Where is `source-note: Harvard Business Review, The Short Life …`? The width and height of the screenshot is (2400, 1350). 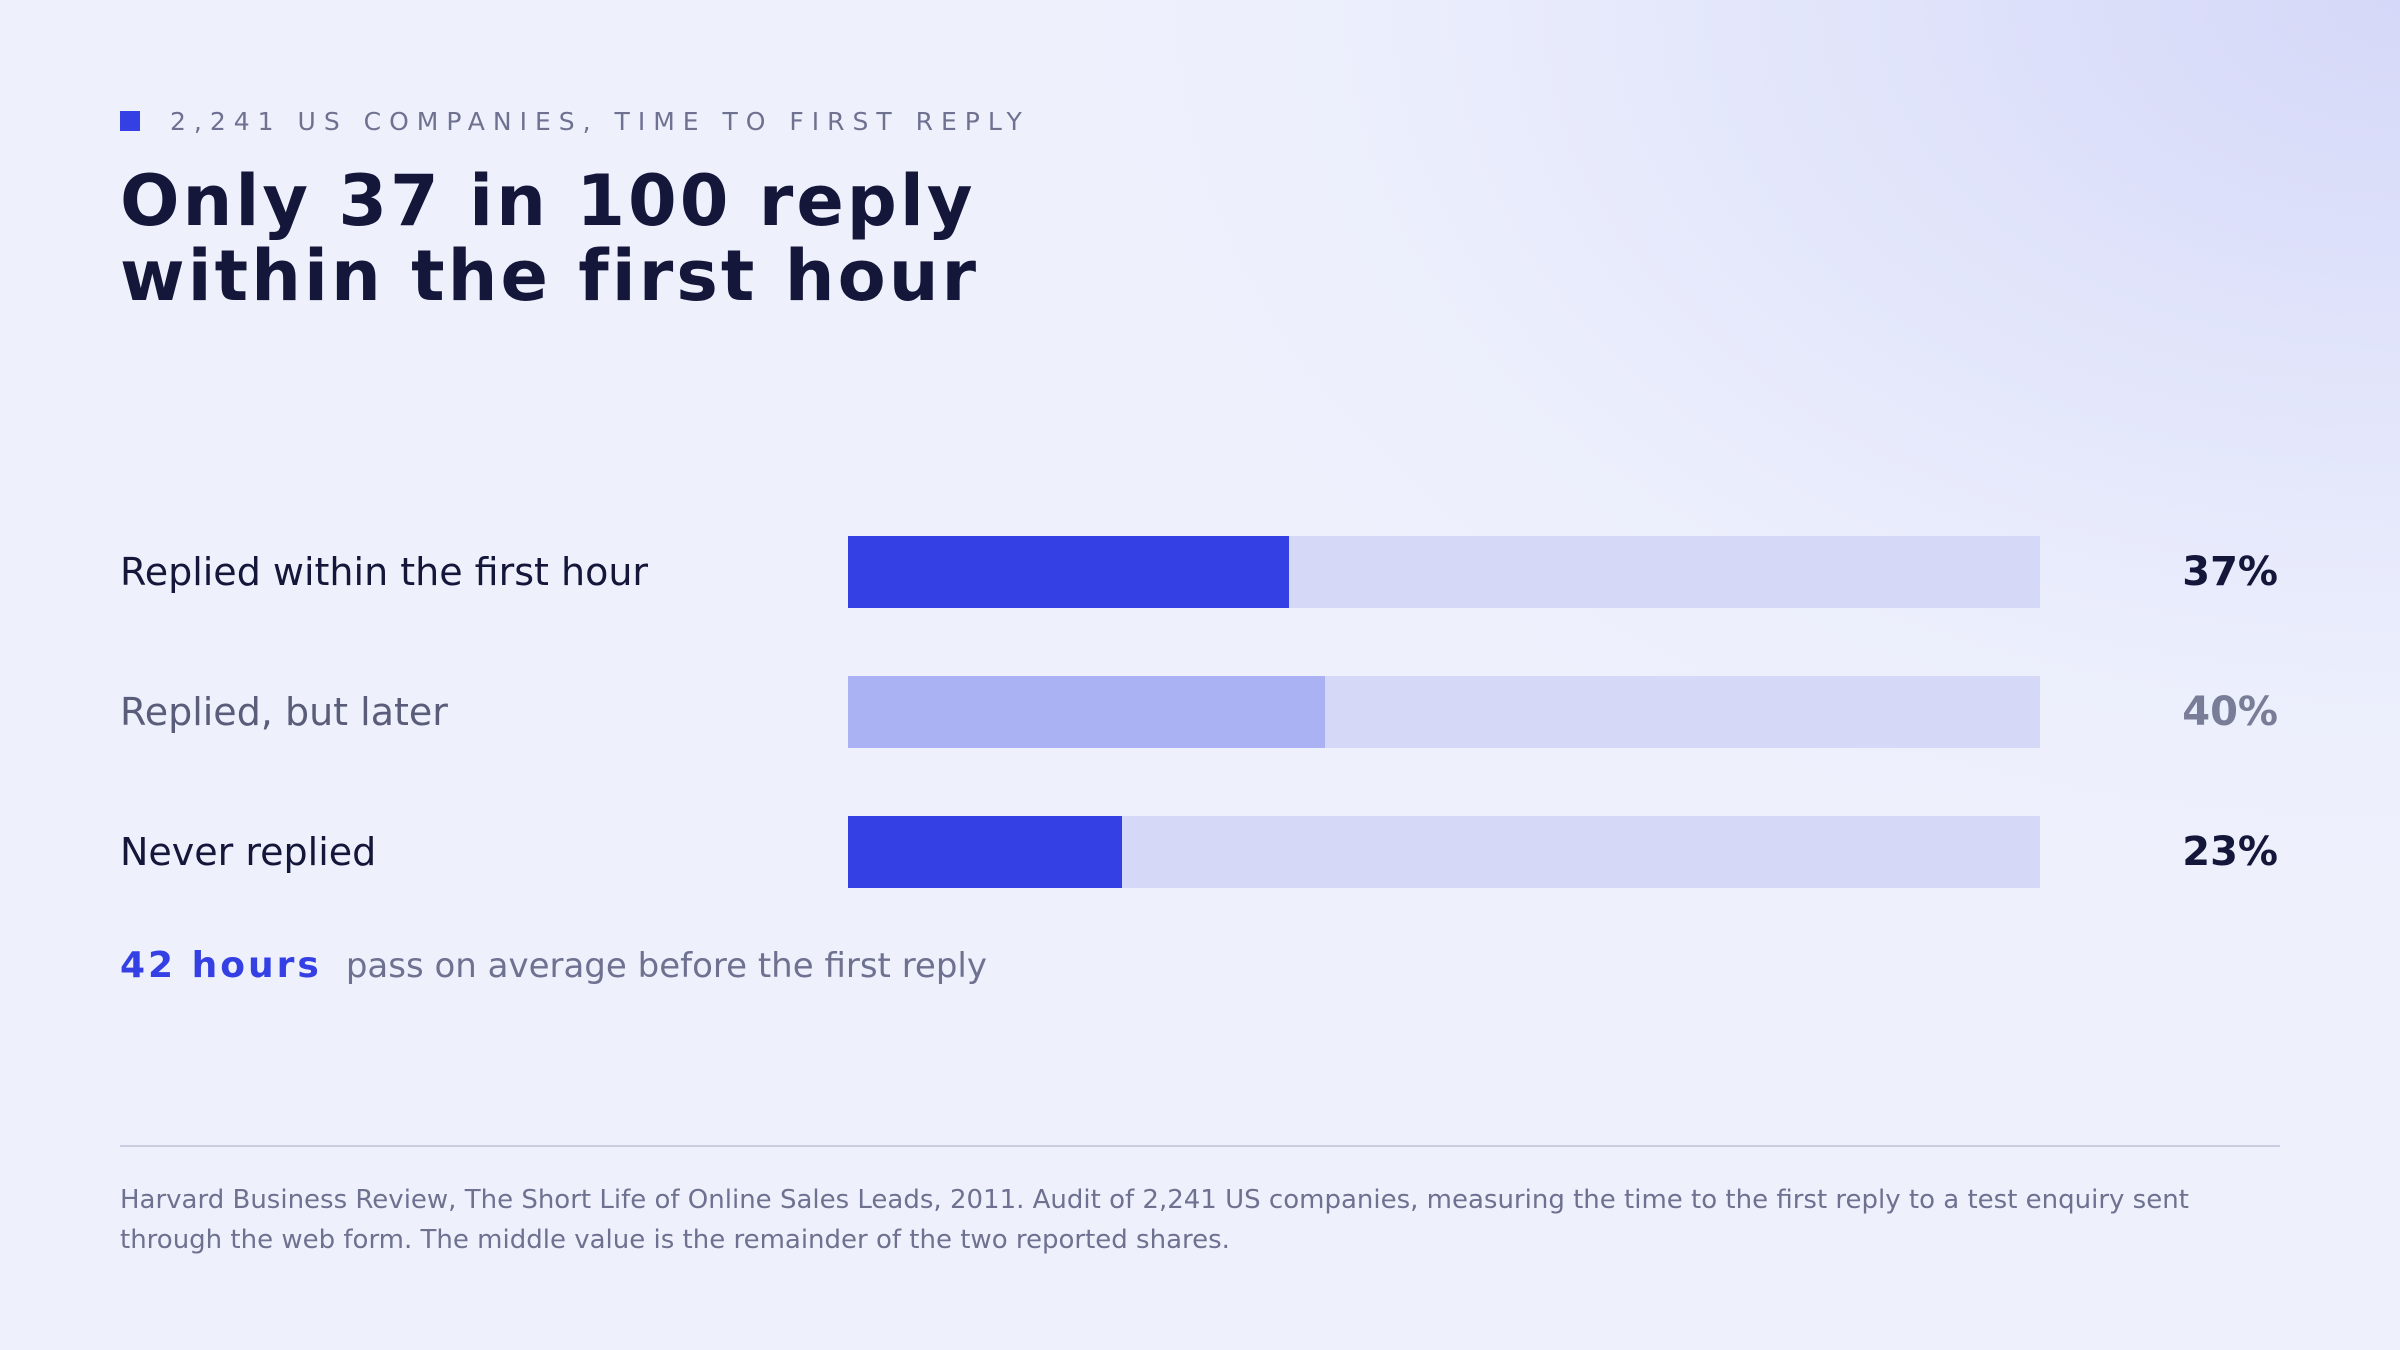
source-note: Harvard Business Review, The Short Life … is located at coordinates (1154, 1220).